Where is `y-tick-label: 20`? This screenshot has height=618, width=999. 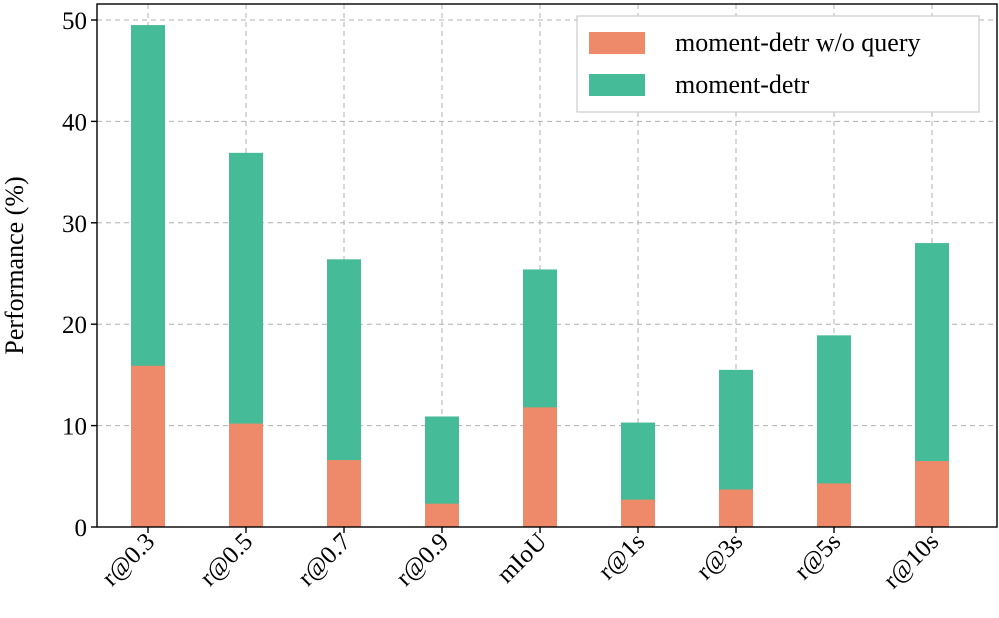
y-tick-label: 20 is located at coordinates (74, 325).